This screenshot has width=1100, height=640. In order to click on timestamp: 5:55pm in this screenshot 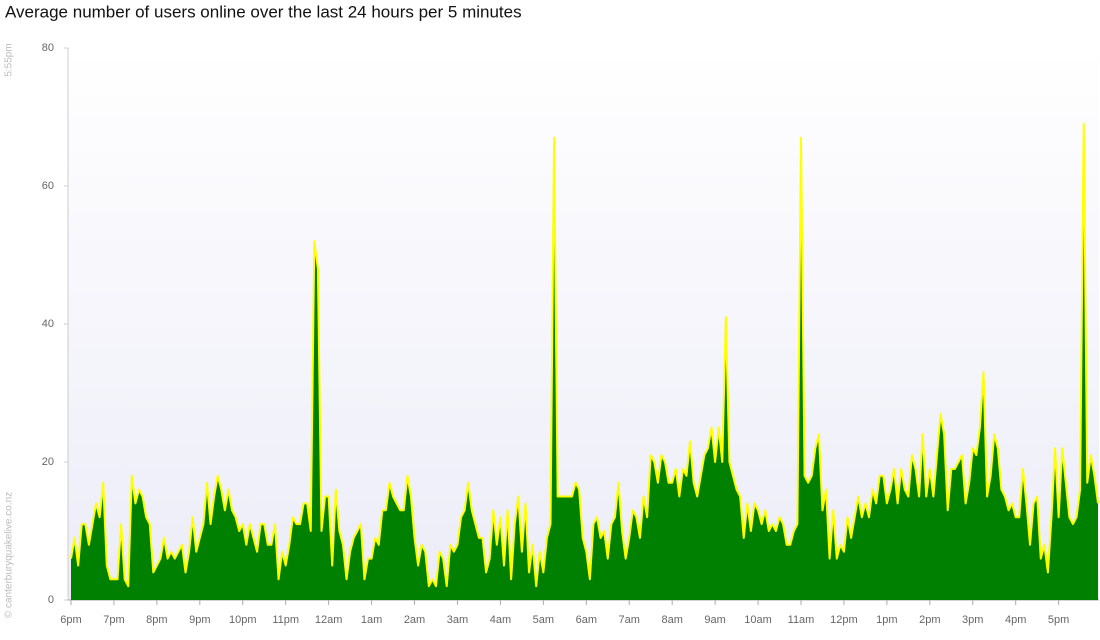, I will do `click(9, 59)`.